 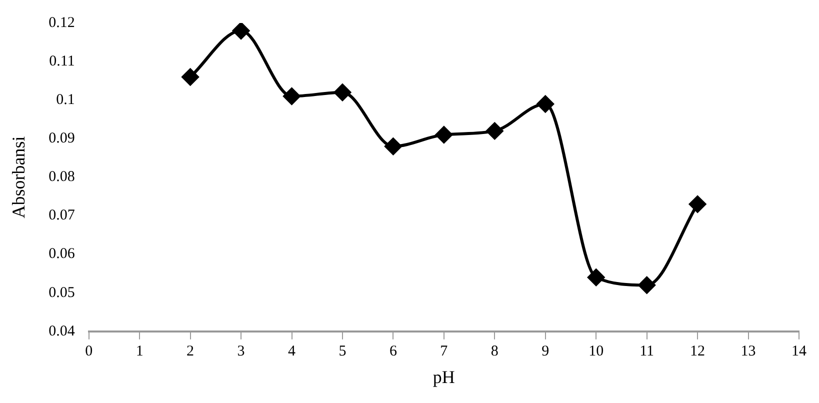 I want to click on x-tick-label: 9, so click(x=546, y=351).